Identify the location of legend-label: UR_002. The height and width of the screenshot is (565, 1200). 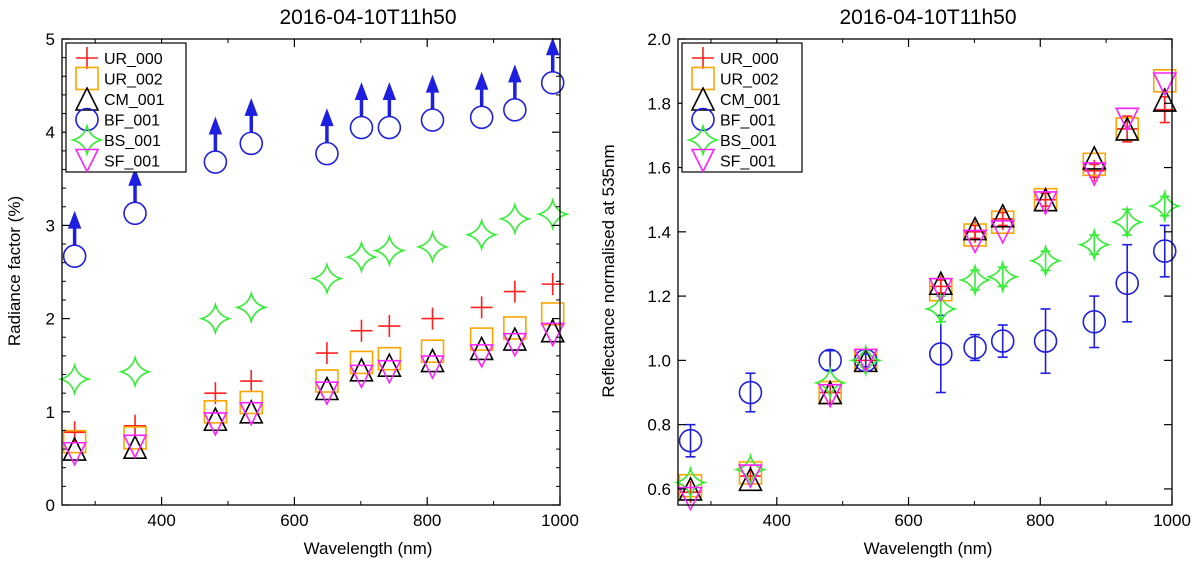
(133, 80).